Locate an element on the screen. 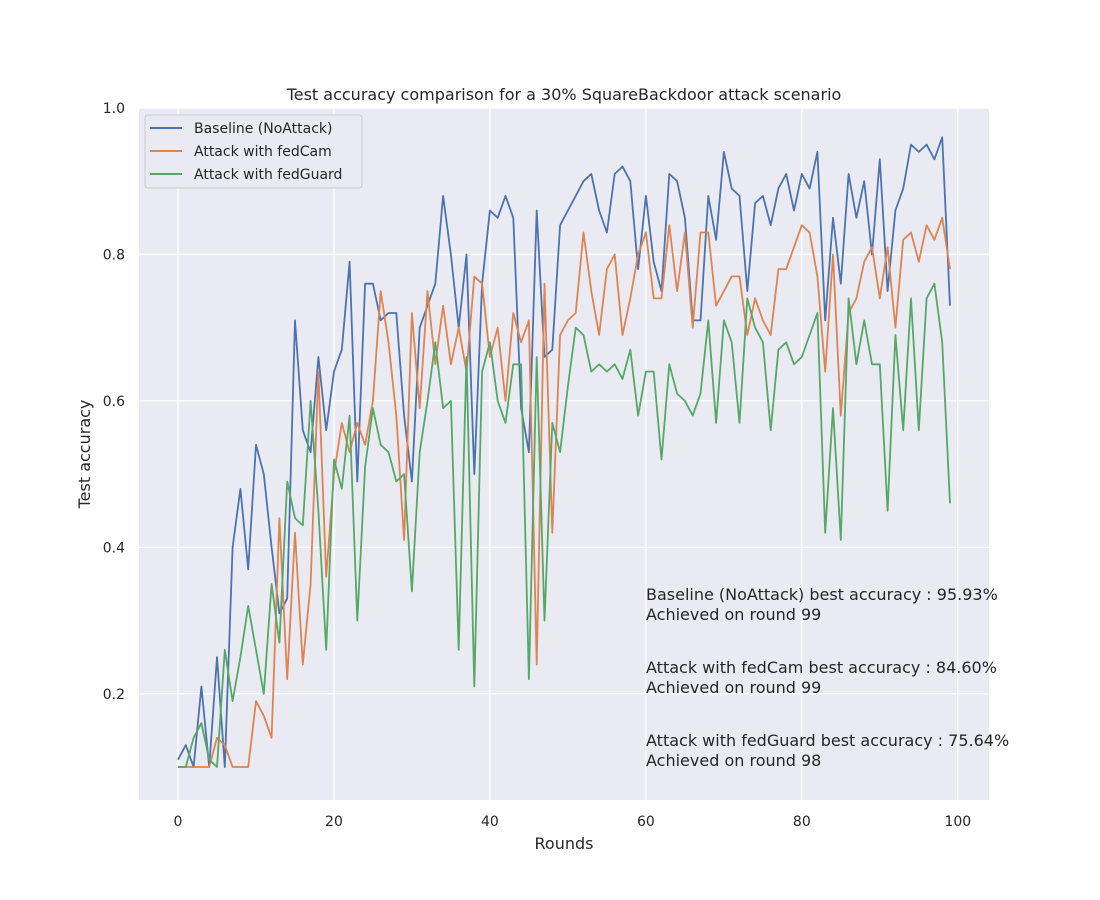 The width and height of the screenshot is (1100, 900). x-tick-label: 20 is located at coordinates (334, 822).